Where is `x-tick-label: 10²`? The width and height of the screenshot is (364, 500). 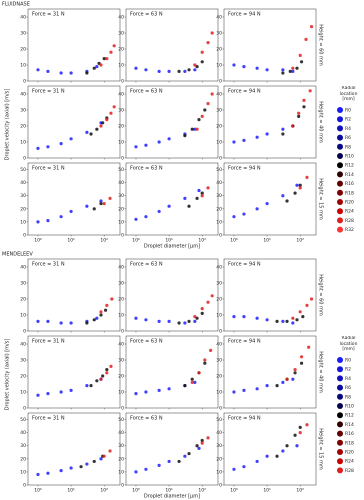
x-tick-label: 10² is located at coordinates (300, 241).